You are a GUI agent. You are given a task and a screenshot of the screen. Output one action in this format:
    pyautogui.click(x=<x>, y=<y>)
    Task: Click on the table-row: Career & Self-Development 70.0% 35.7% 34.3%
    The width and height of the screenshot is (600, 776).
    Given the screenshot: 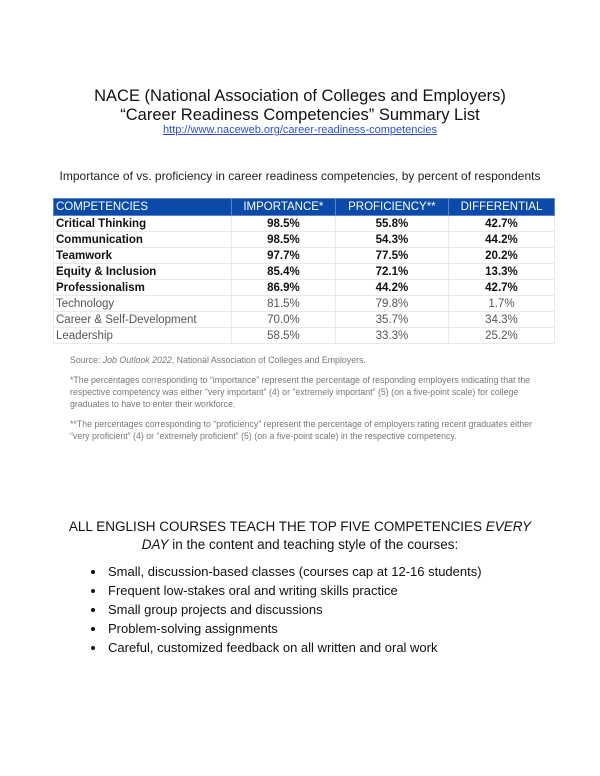 What is the action you would take?
    pyautogui.click(x=304, y=319)
    